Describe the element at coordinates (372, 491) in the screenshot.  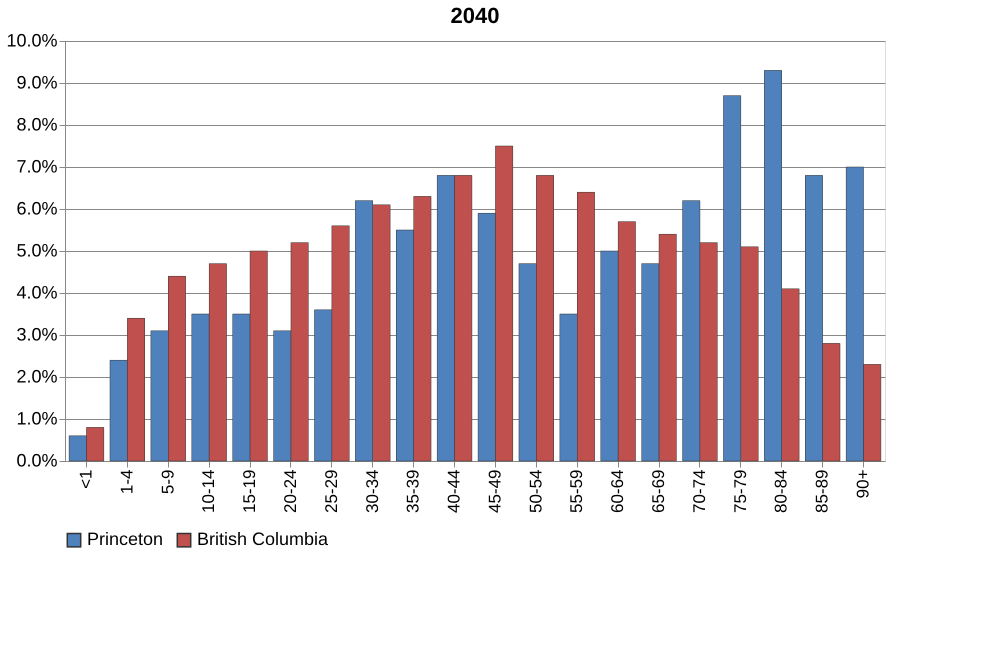
I see `x-tick-label: 30-34` at that location.